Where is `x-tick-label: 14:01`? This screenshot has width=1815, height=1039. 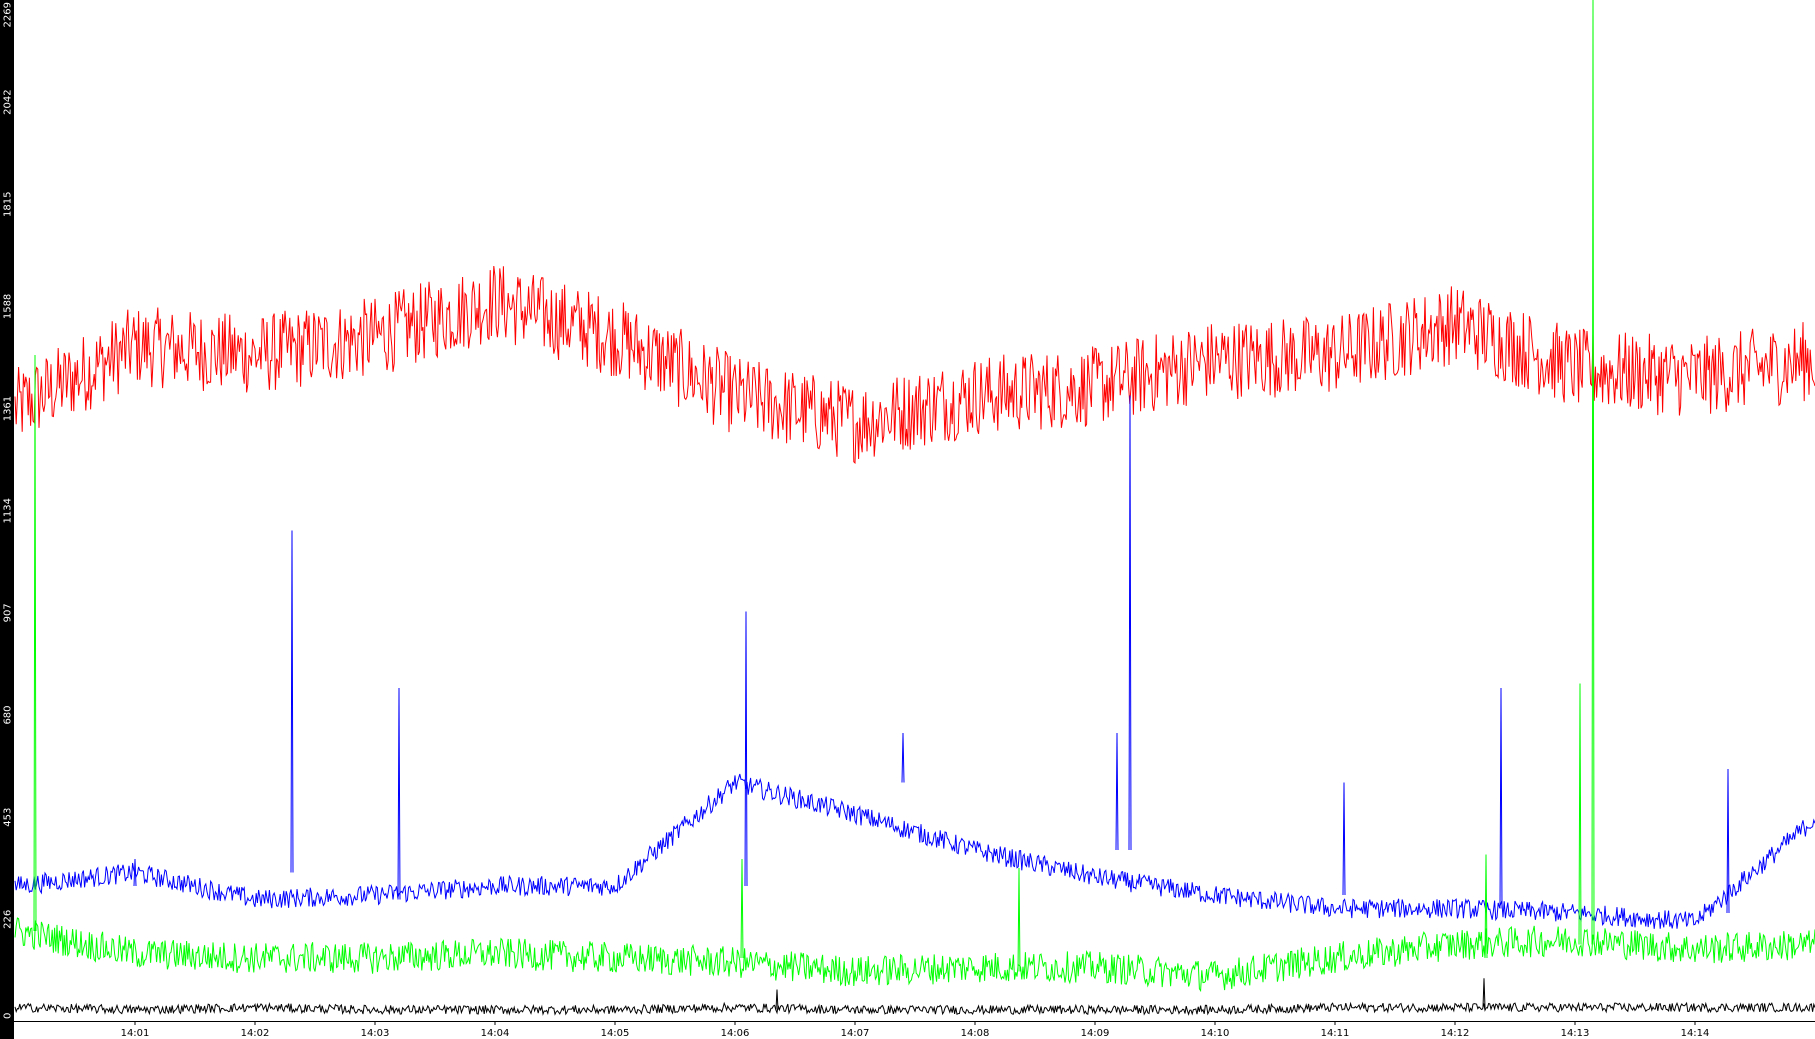
x-tick-label: 14:01 is located at coordinates (135, 1033).